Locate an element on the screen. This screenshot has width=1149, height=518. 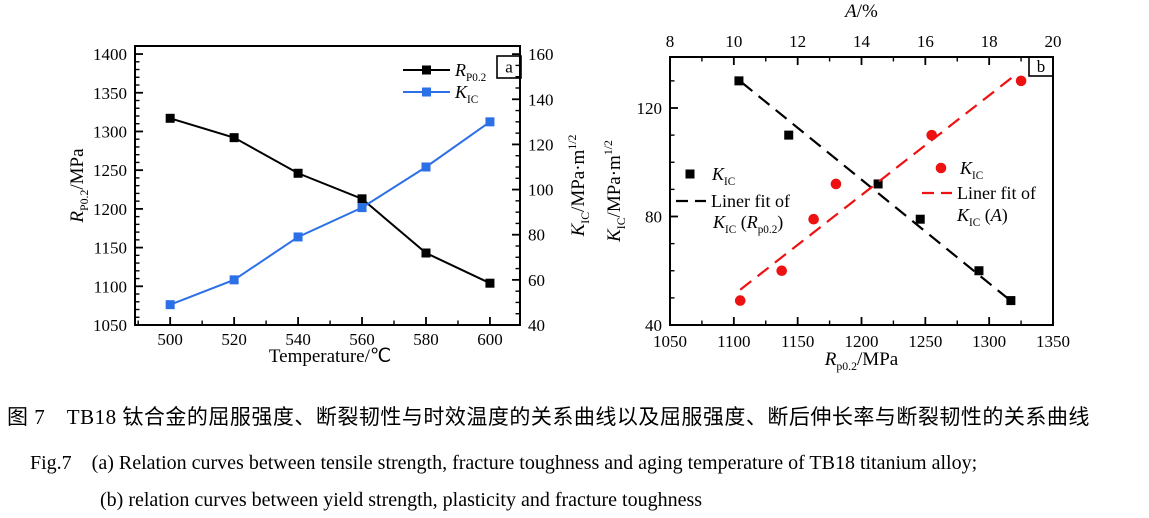
x-tick-label: 600 is located at coordinates (490, 339).